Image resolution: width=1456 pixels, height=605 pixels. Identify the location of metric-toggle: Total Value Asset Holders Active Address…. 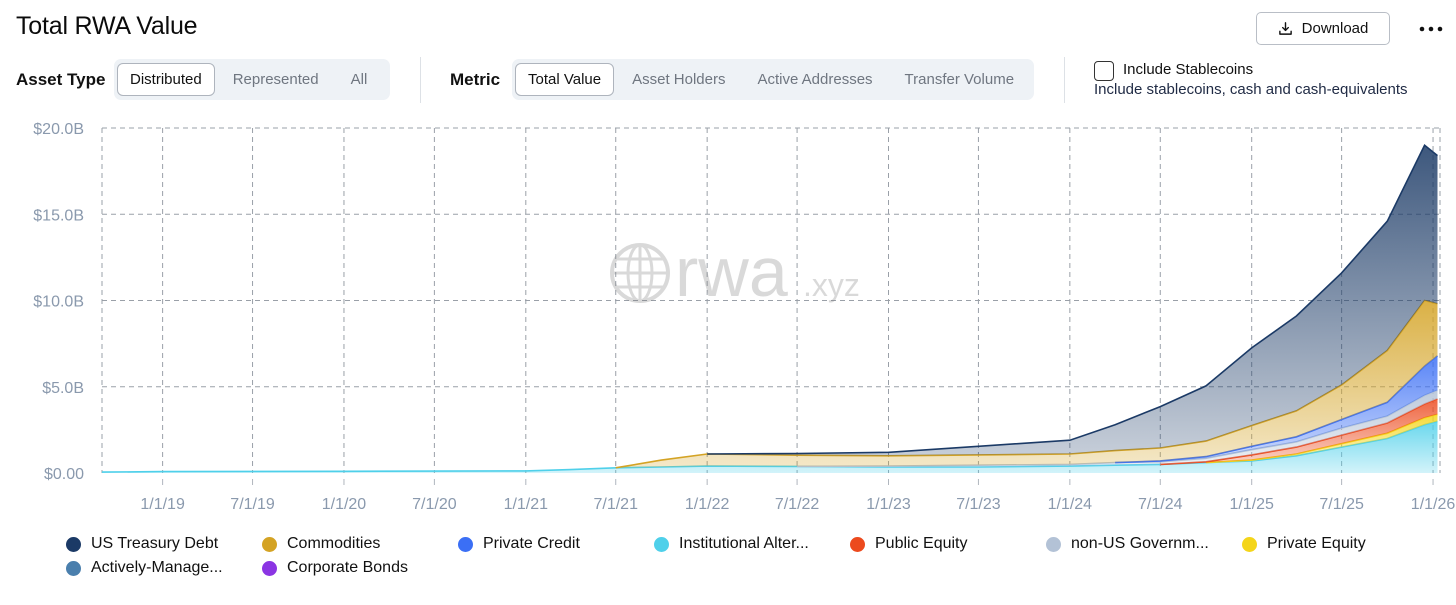
(773, 79).